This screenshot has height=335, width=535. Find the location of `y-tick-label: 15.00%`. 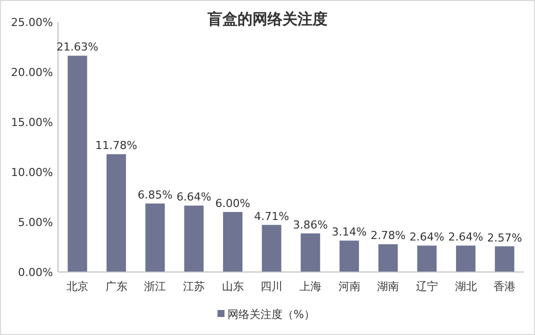

y-tick-label: 15.00% is located at coordinates (32, 122).